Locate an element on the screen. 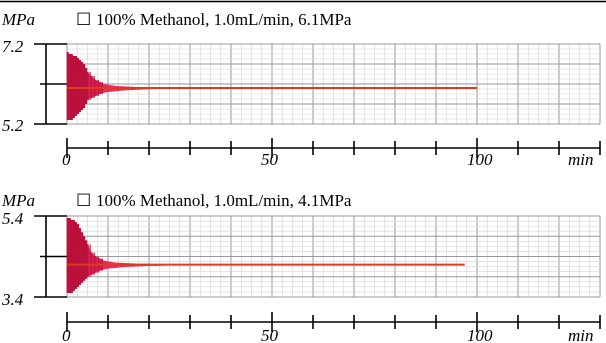  y-tick-label-min: 5.2 is located at coordinates (13, 125).